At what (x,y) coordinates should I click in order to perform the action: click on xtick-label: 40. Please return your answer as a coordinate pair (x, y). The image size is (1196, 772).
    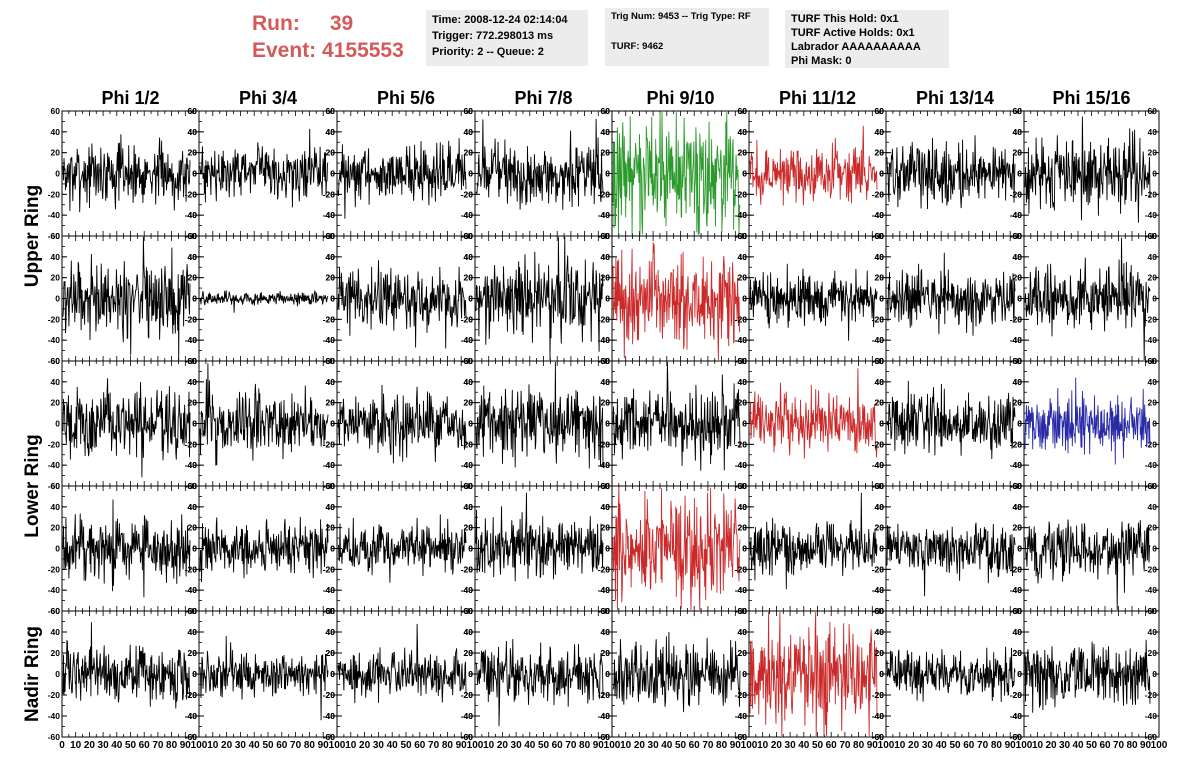
    Looking at the image, I should click on (804, 745).